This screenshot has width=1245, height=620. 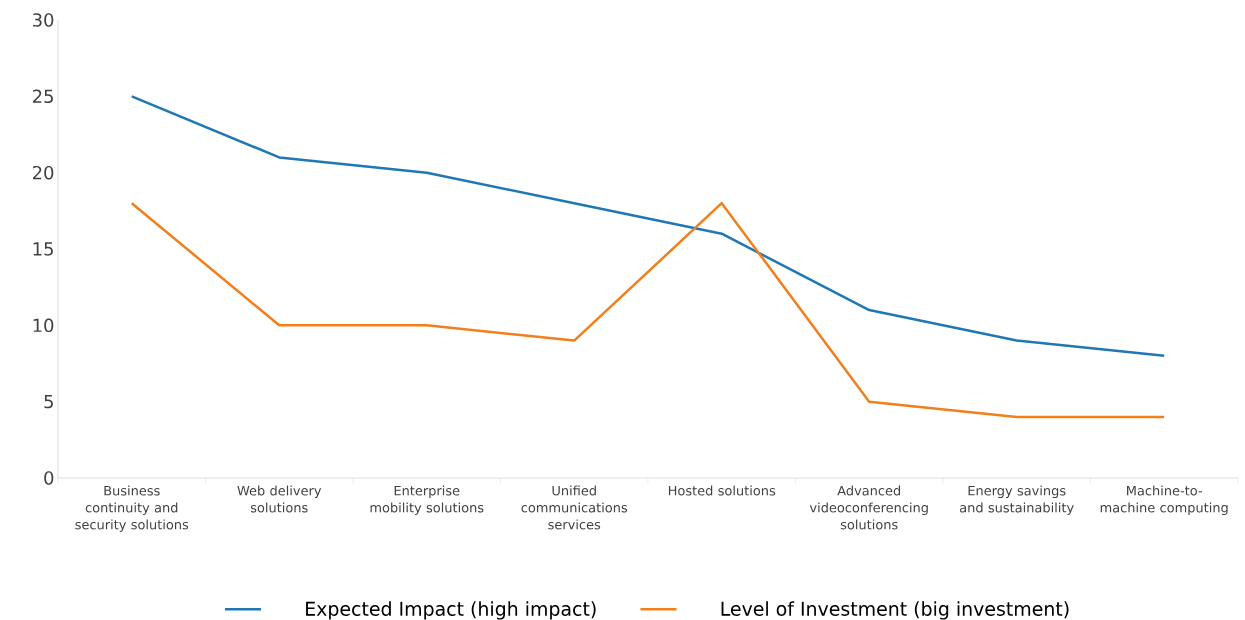 I want to click on x-tick-label: Enterprise mobility solutions, so click(x=427, y=500).